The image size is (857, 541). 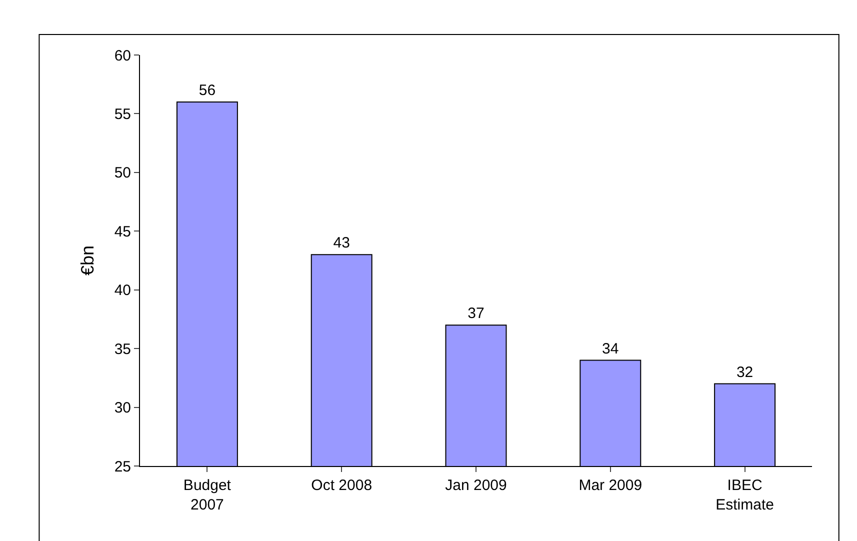 I want to click on x-tick-label: Jan 2009, so click(x=476, y=485).